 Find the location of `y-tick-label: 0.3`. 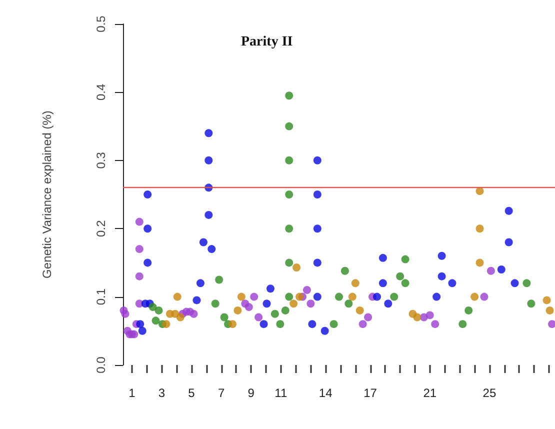

y-tick-label: 0.3 is located at coordinates (101, 160).